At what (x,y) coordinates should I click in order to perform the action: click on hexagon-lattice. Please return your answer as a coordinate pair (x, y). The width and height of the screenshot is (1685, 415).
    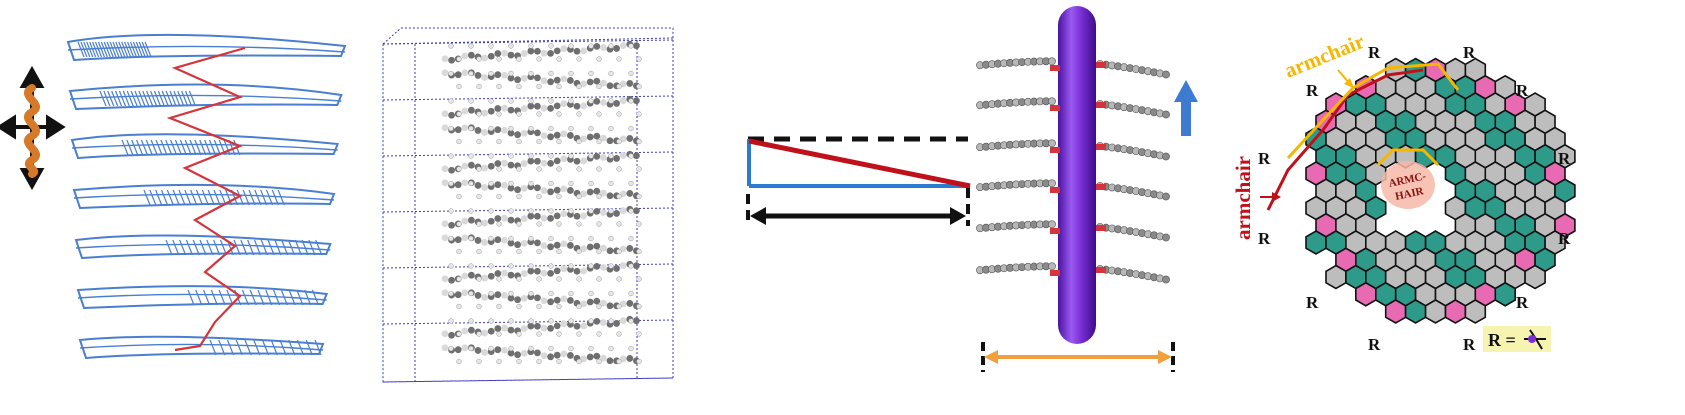
    Looking at the image, I should click on (1421, 190).